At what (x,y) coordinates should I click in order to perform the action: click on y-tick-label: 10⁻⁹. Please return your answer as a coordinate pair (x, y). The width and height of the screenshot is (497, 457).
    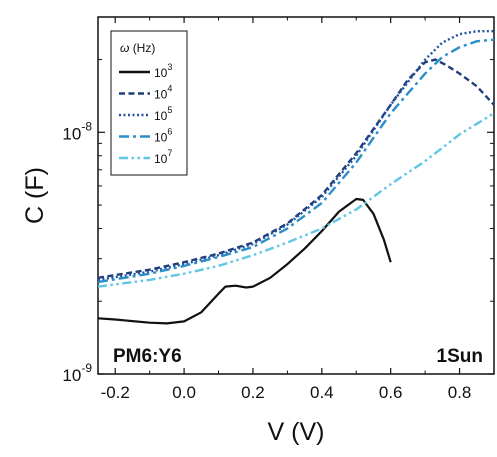
    Looking at the image, I should click on (77, 373).